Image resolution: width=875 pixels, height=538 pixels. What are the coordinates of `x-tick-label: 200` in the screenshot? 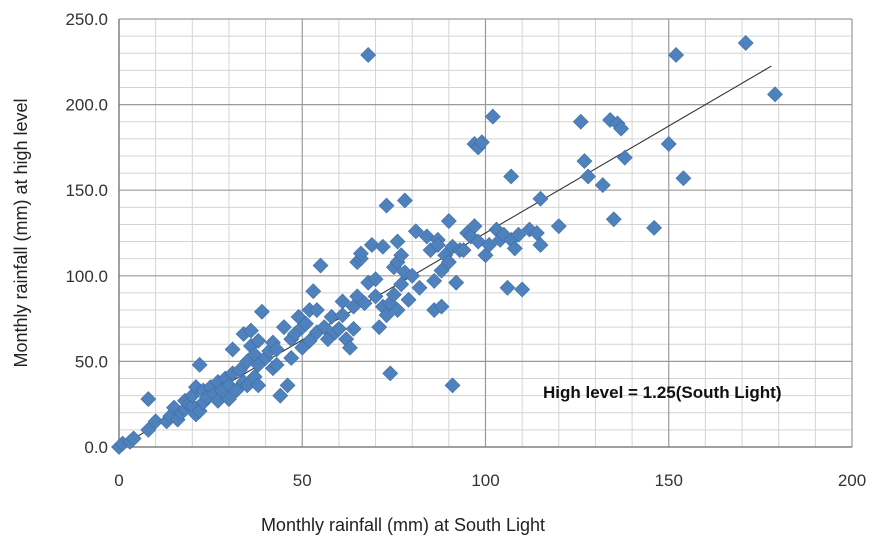 It's located at (852, 480).